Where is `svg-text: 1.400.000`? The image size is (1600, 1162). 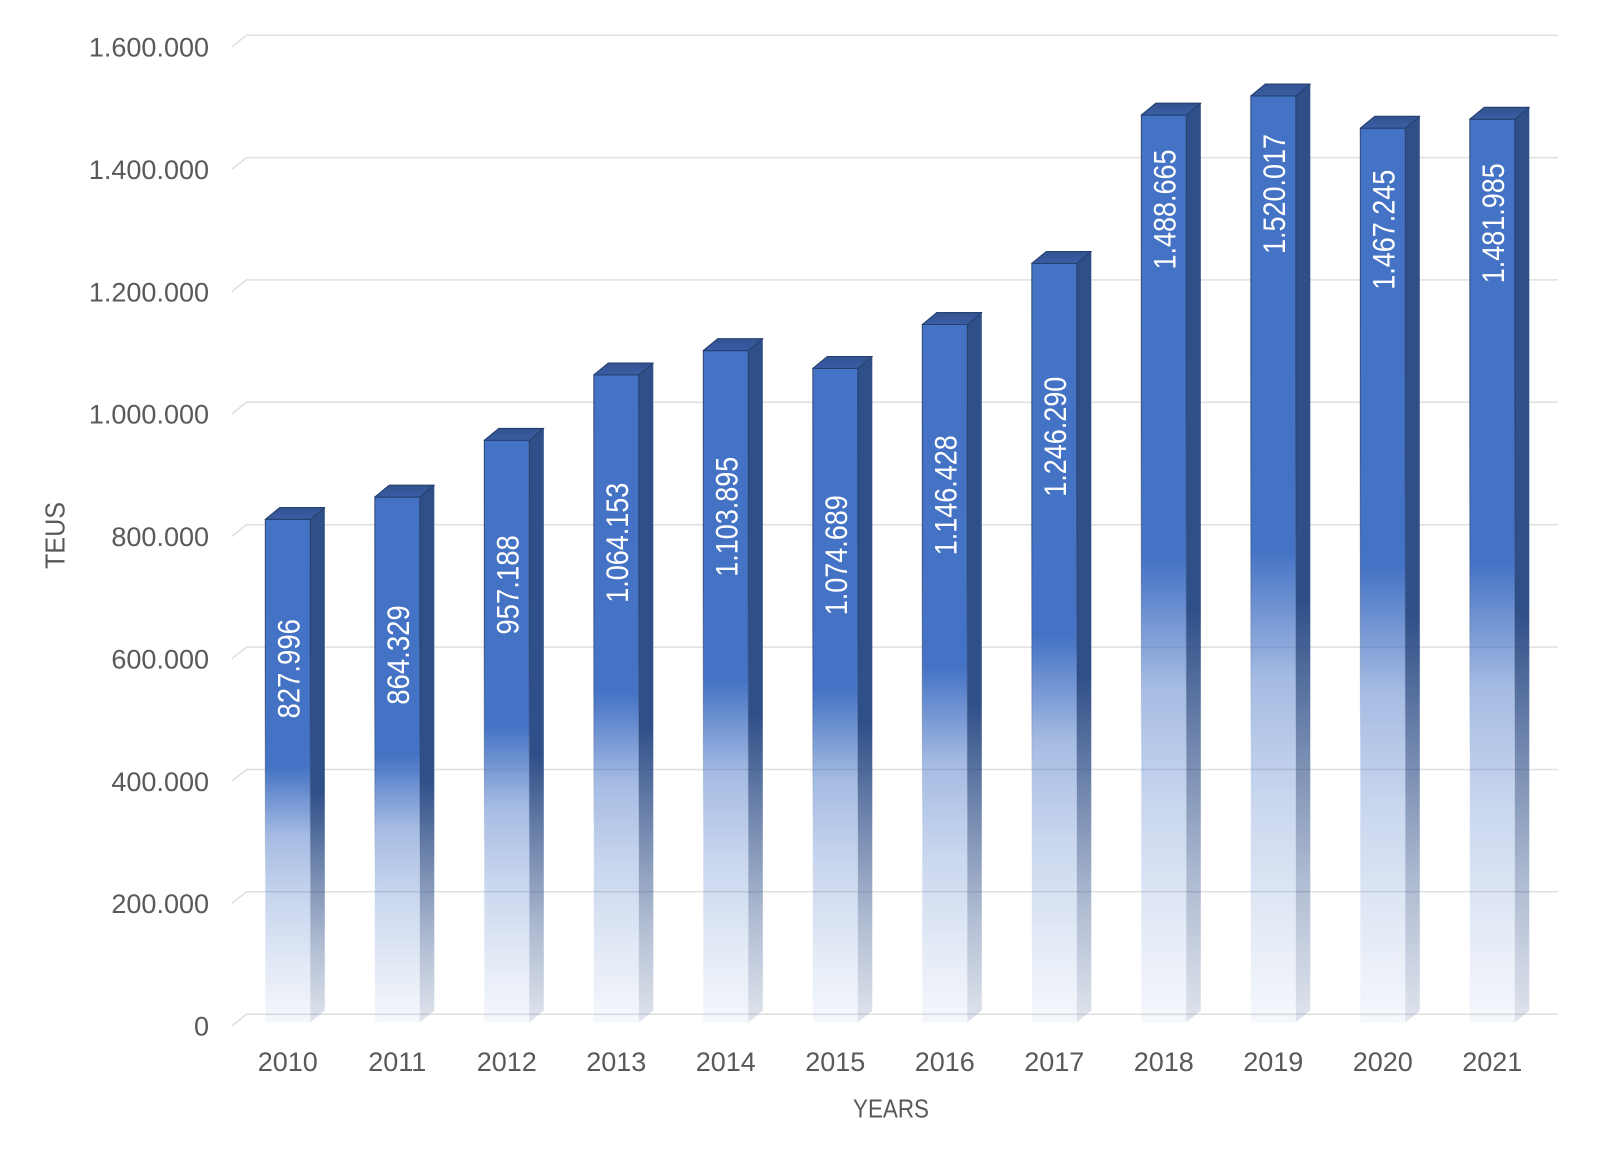 svg-text: 1.400.000 is located at coordinates (149, 170).